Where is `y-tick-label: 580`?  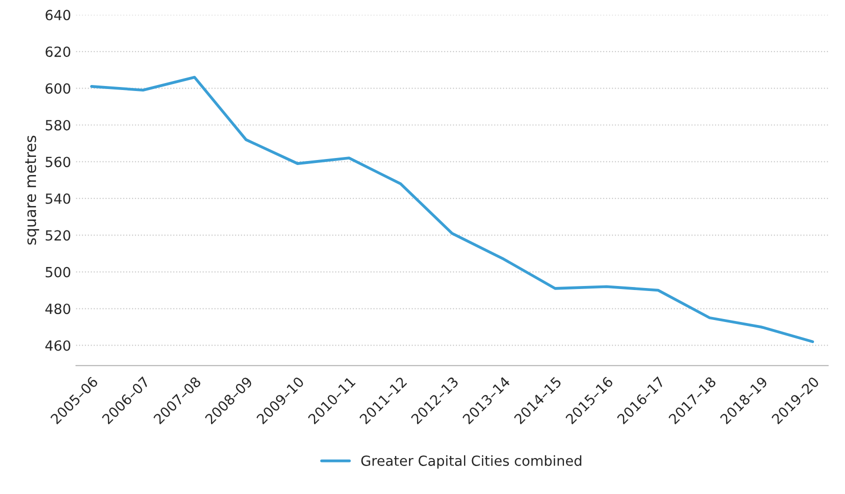
y-tick-label: 580 is located at coordinates (58, 125).